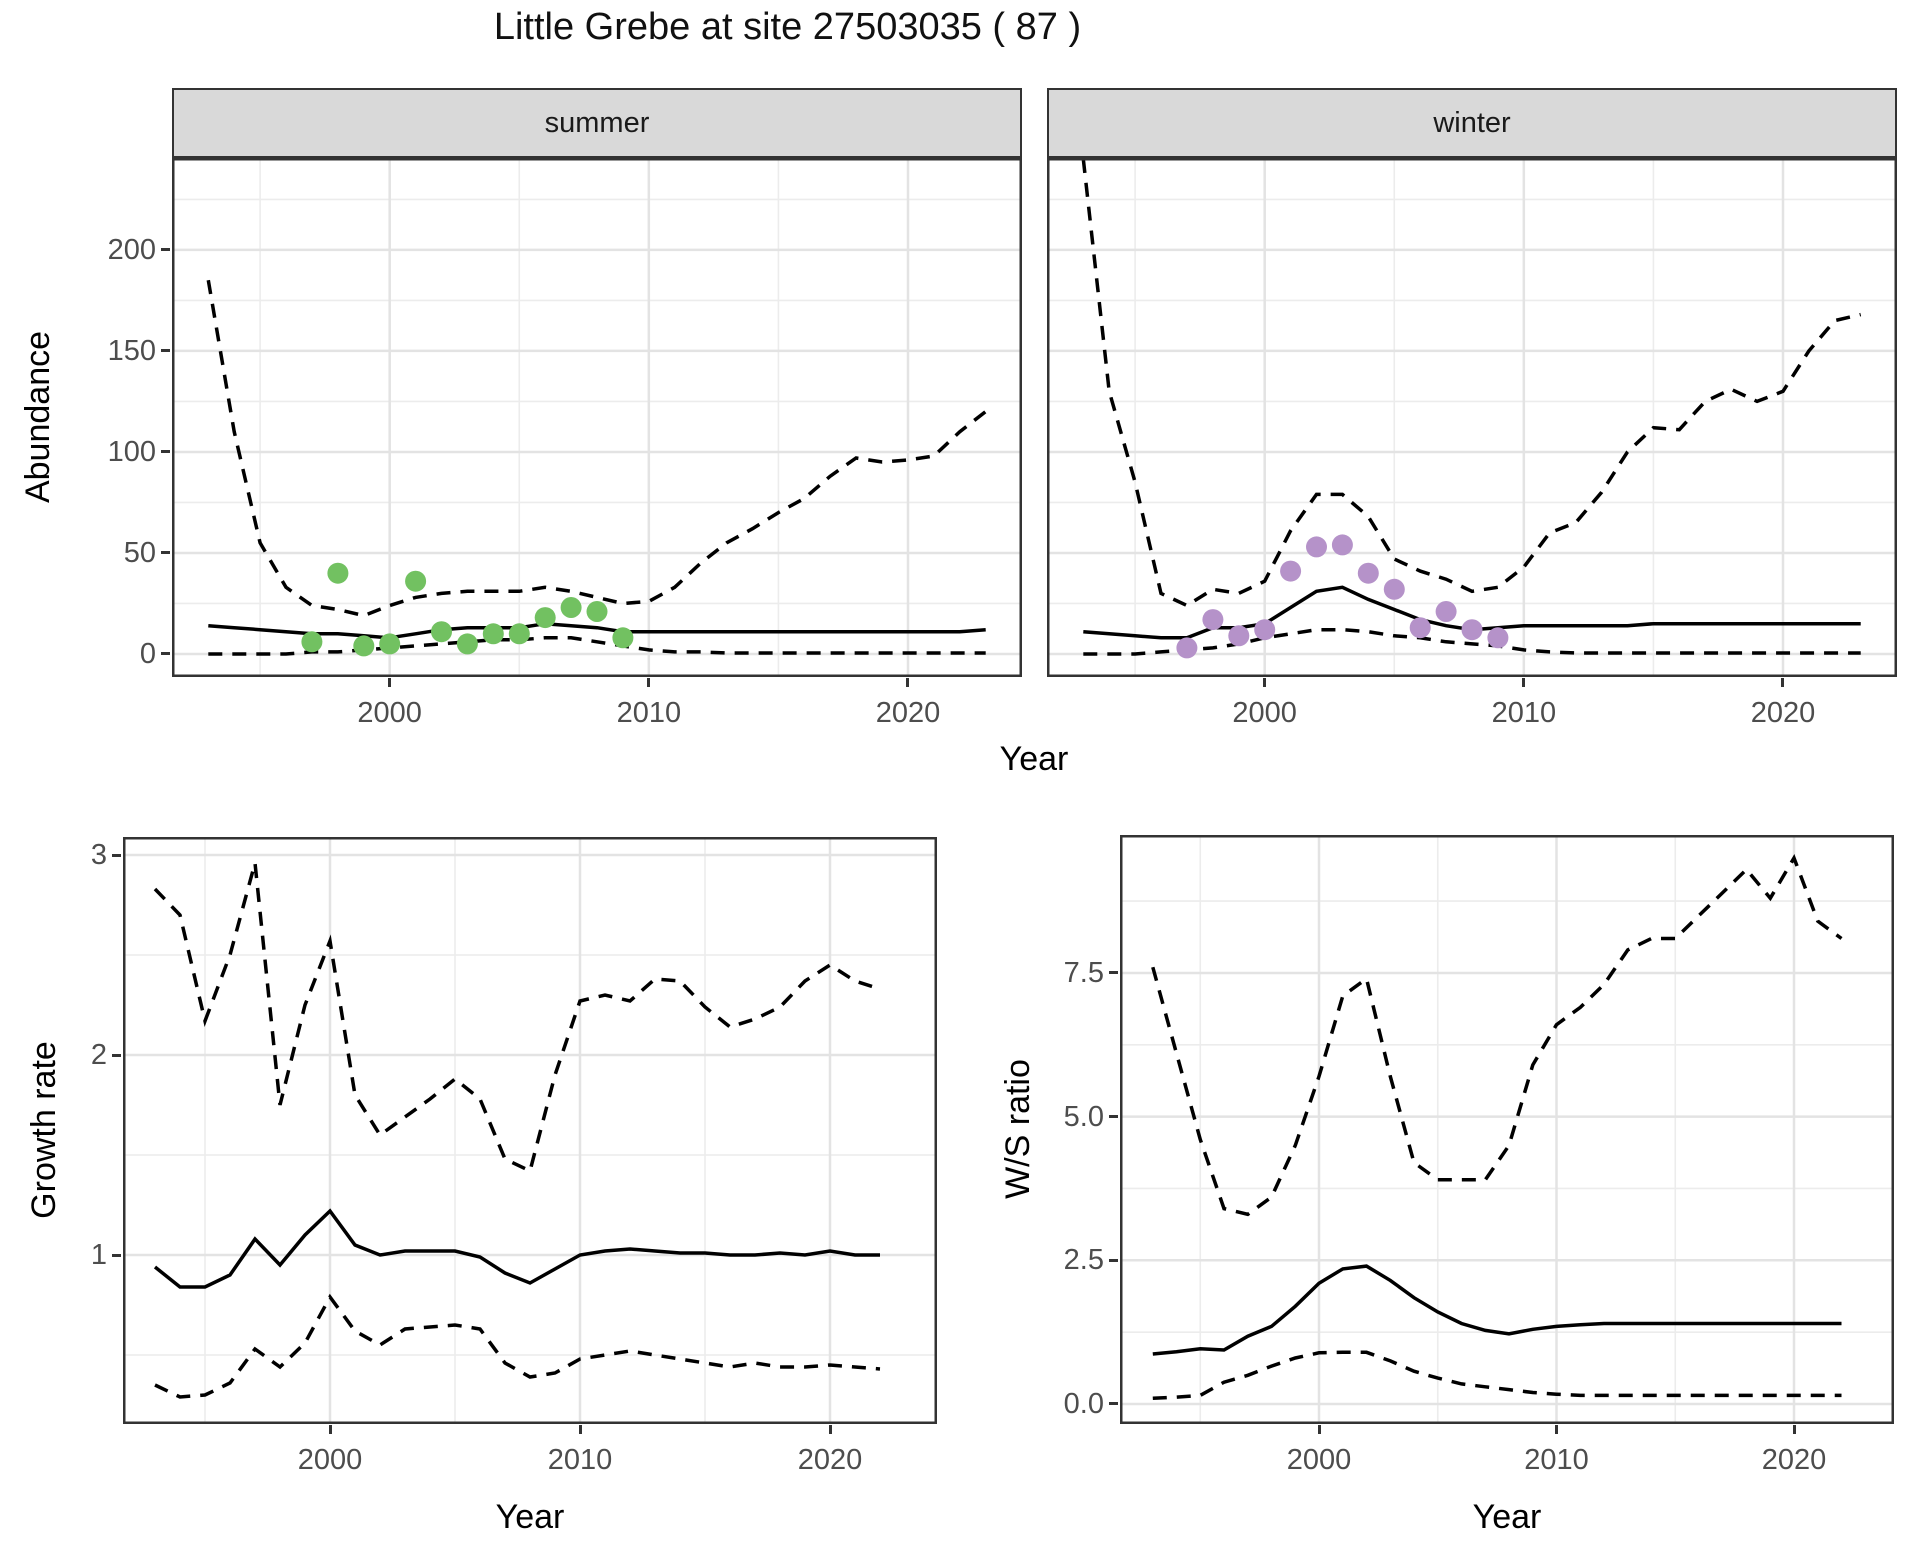 This screenshot has width=1920, height=1560. What do you see at coordinates (330, 1429) in the screenshot?
I see `growth_rate-xtick-mark-2000` at bounding box center [330, 1429].